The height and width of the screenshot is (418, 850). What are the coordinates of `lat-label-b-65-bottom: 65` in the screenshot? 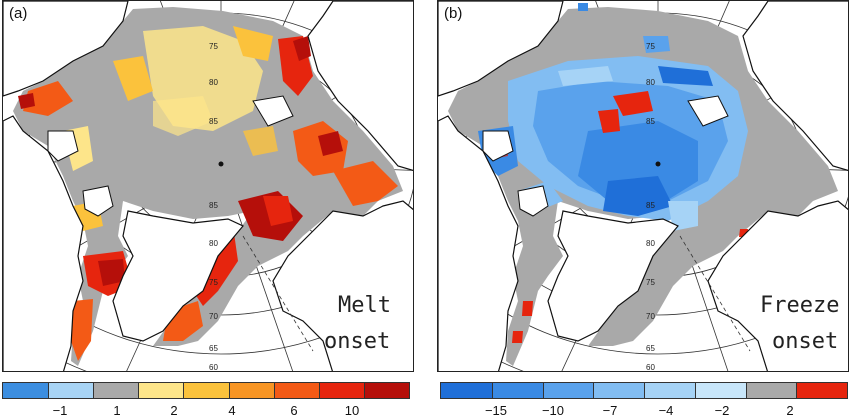 It's located at (650, 348).